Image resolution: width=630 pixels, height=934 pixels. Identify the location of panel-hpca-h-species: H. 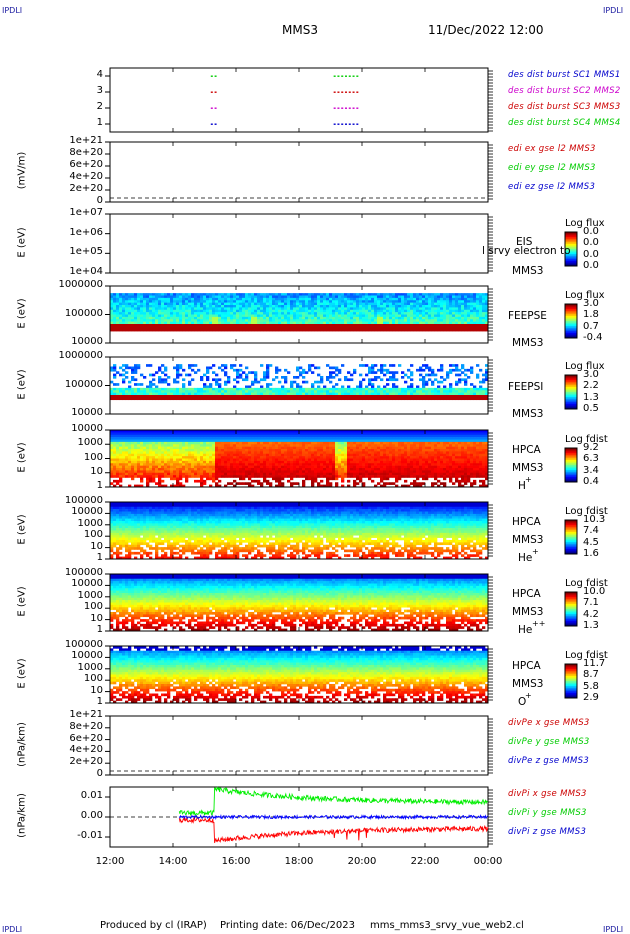
(522, 486).